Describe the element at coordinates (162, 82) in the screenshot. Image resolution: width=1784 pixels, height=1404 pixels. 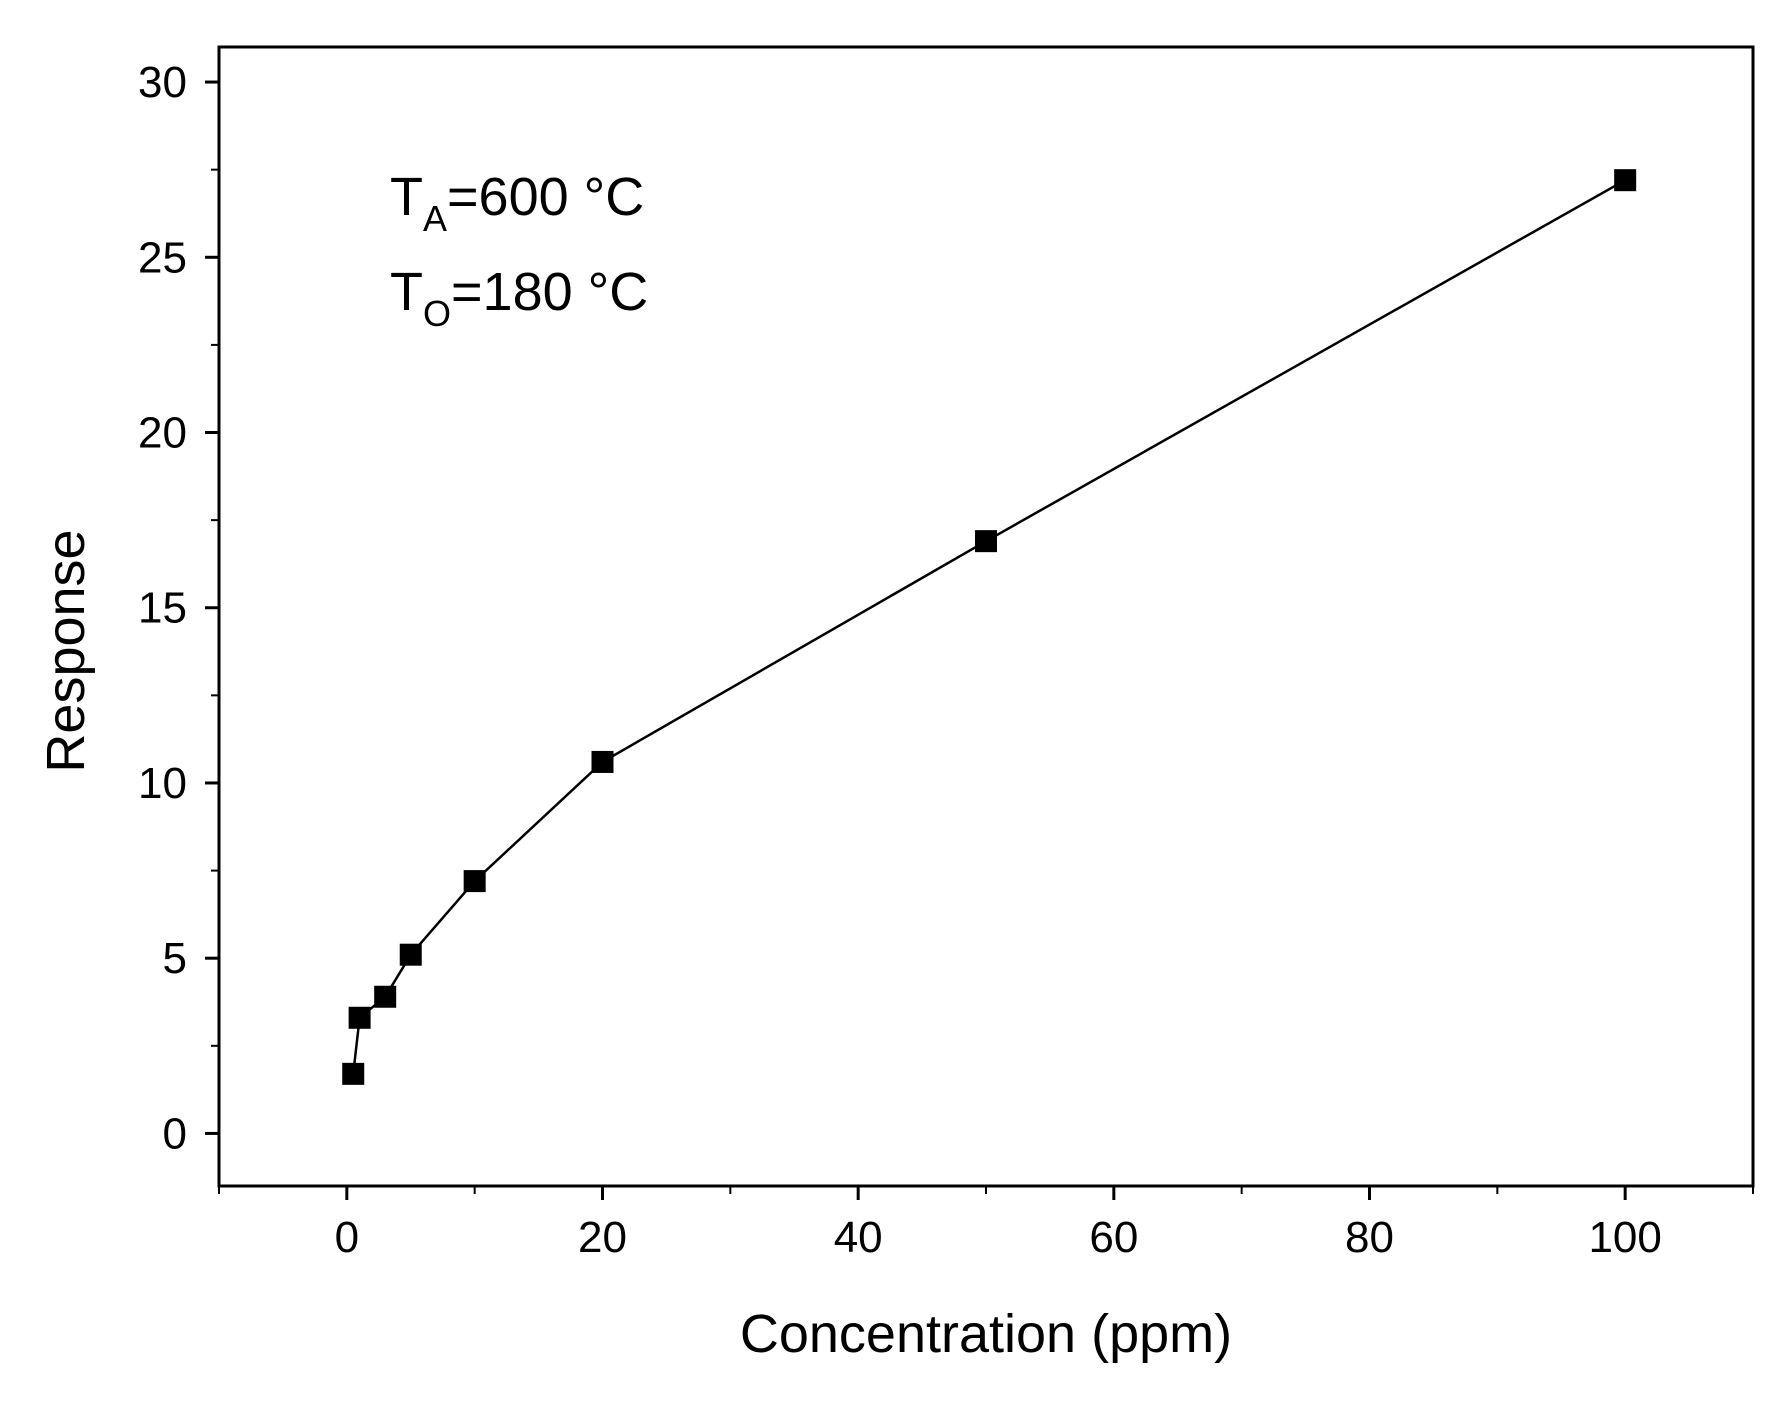
I see `y-tick-label: 30` at that location.